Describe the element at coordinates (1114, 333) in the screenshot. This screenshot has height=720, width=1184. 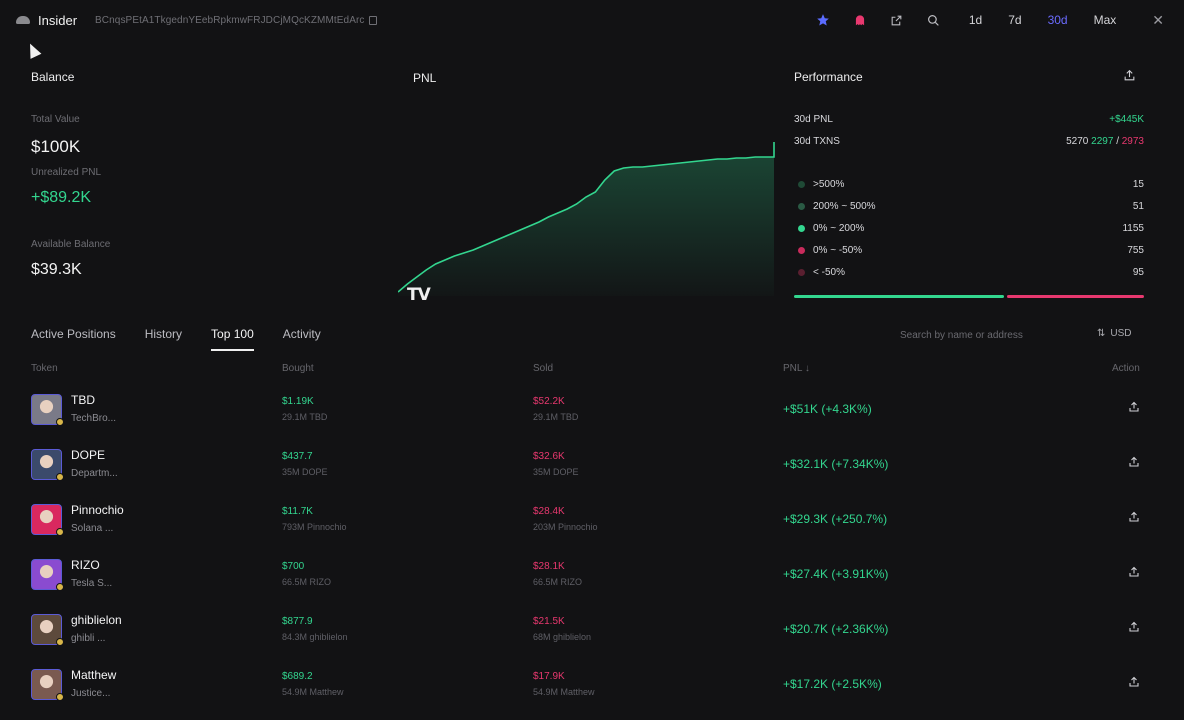
I see `currency-toggle: ⇅ USD` at that location.